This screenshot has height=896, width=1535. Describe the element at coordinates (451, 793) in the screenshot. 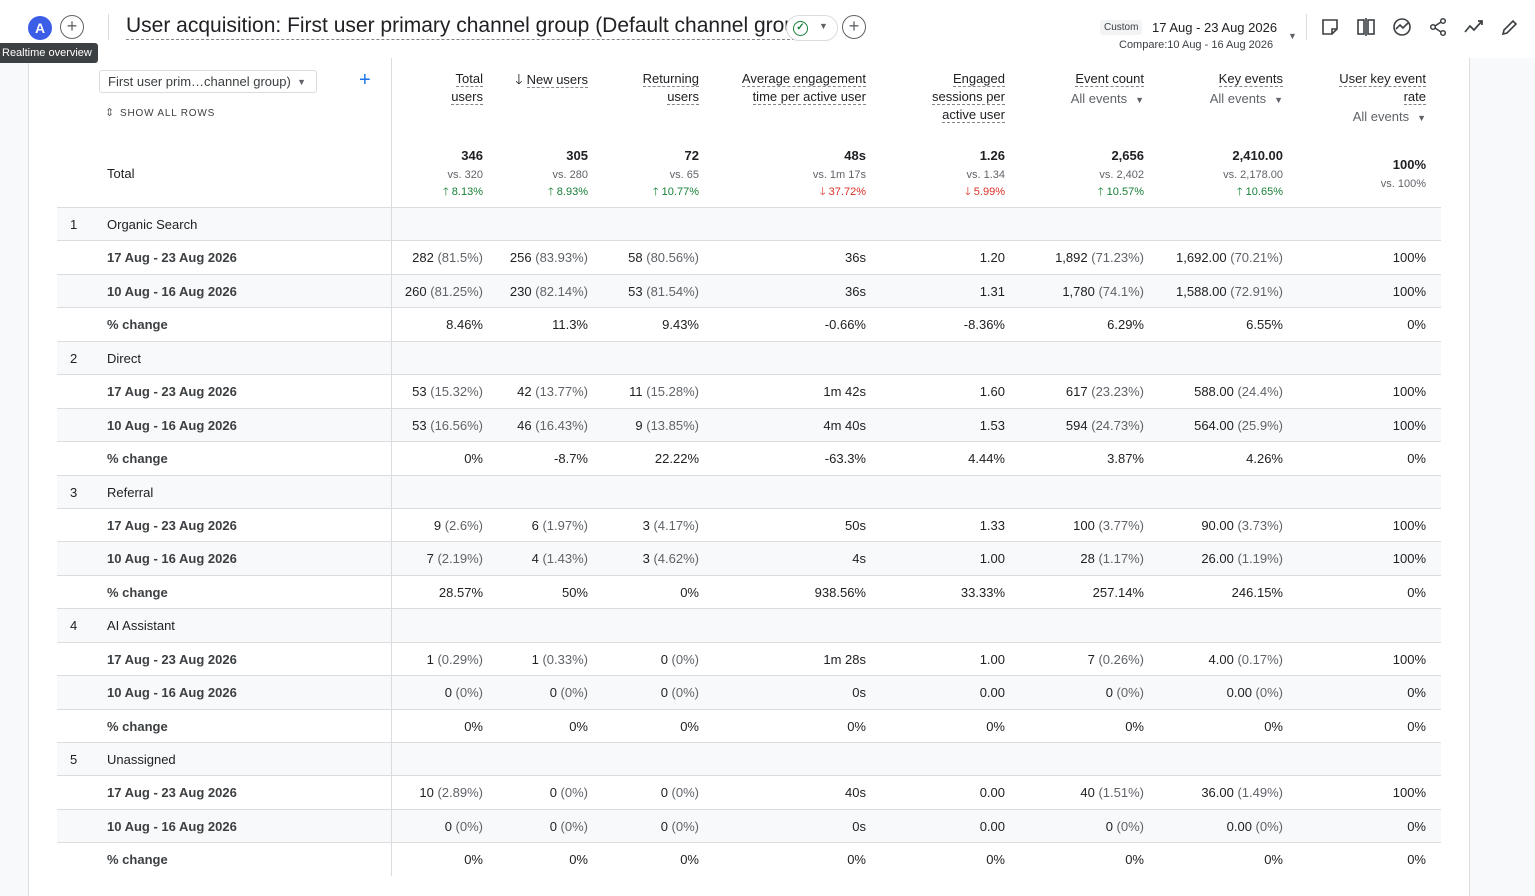

I see `cell-total-users: 10 (2.89%)` at that location.